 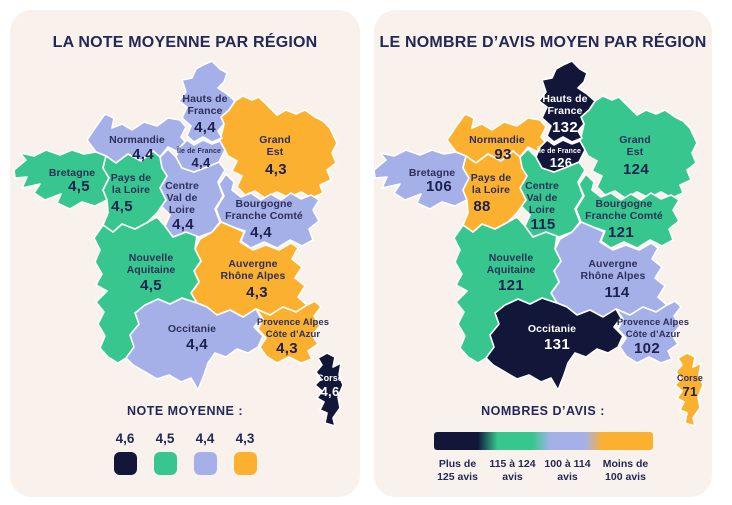 What do you see at coordinates (185, 411) in the screenshot?
I see `legend-title-note-moyenne: NOTE MOYENNE :` at bounding box center [185, 411].